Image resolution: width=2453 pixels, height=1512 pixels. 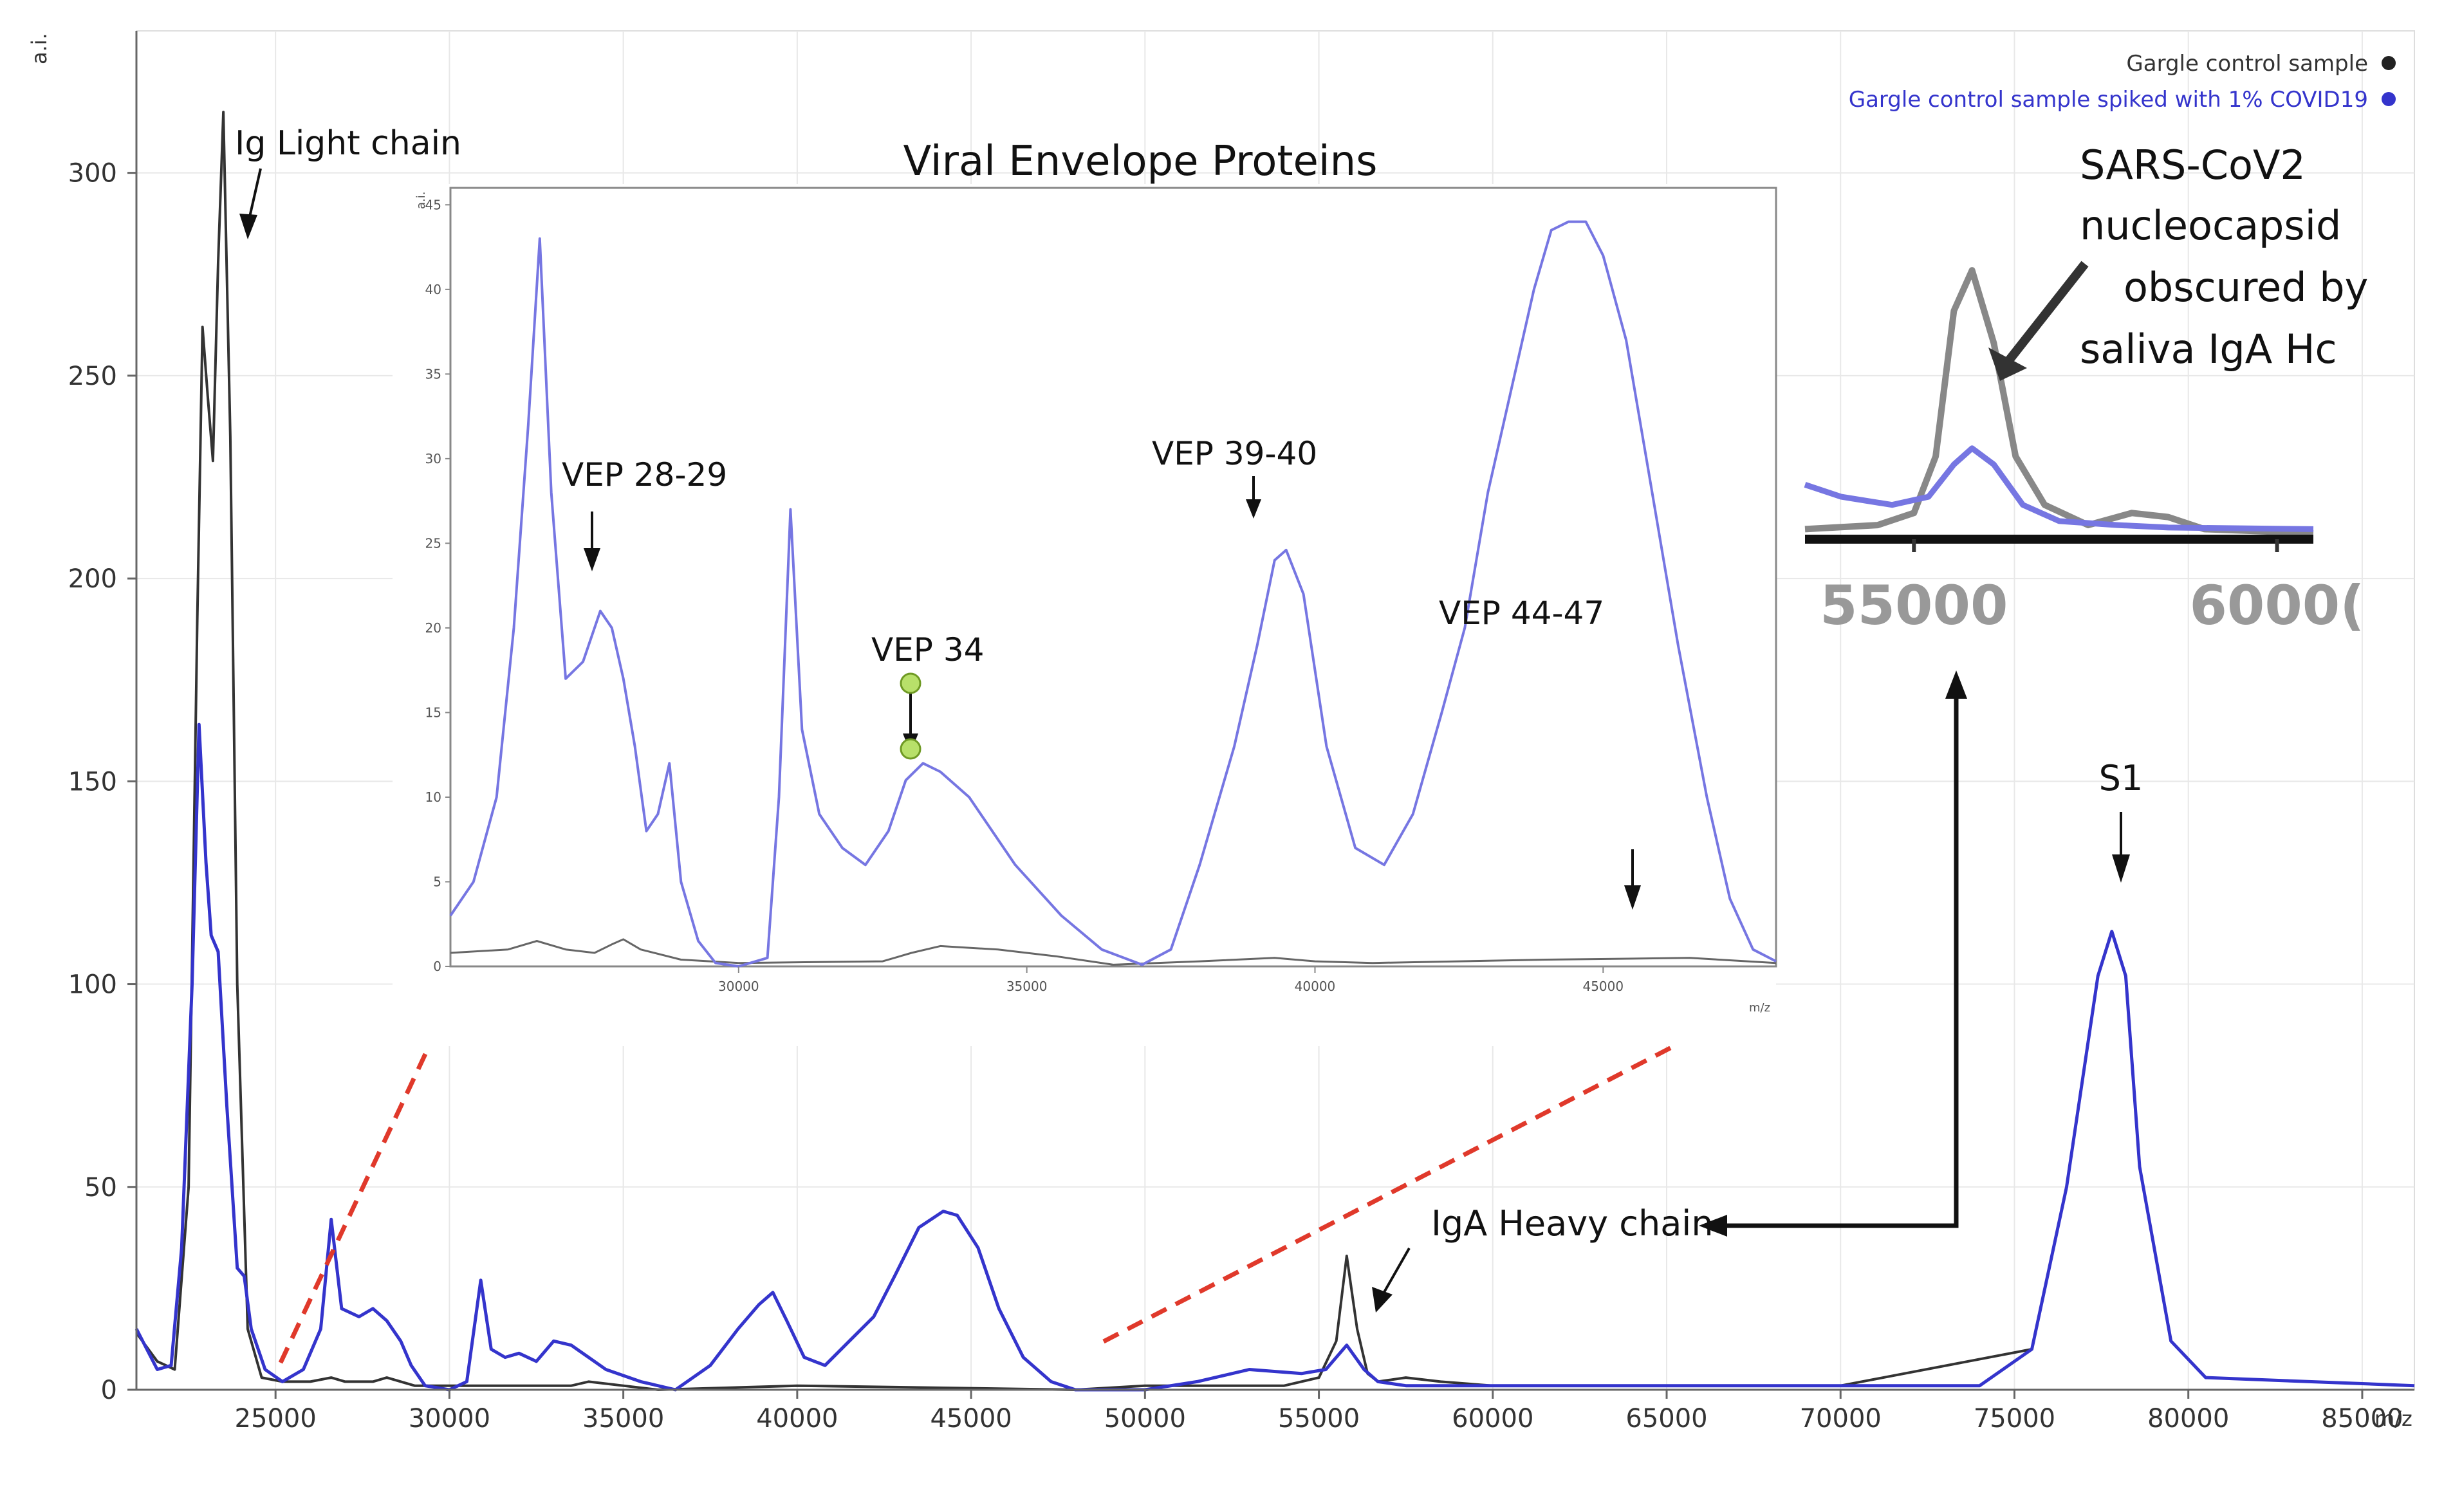 What do you see at coordinates (433, 458) in the screenshot?
I see `inset-y-tick-label: 30` at bounding box center [433, 458].